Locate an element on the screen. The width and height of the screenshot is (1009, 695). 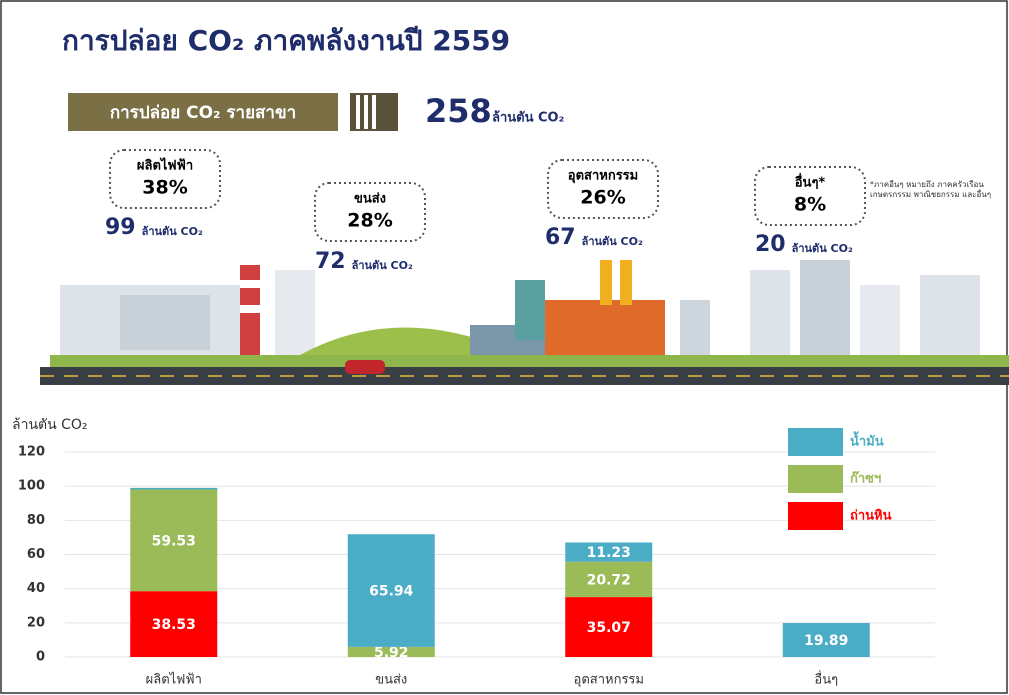
sector-name: ผลิตไฟฟ้า is located at coordinates (165, 165).